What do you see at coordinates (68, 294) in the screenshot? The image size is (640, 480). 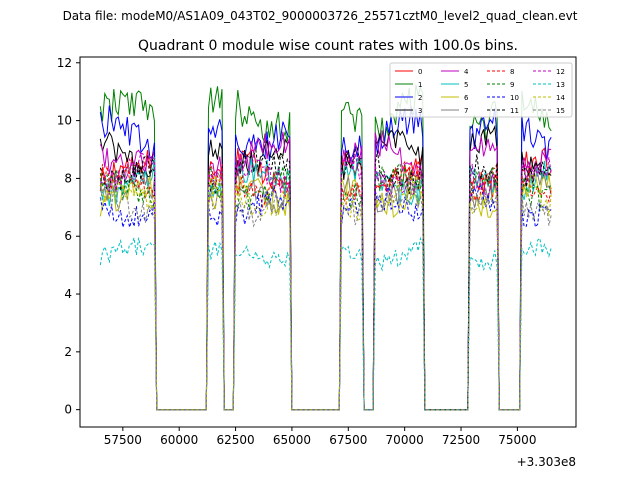 I see `y-tick-label: 4` at bounding box center [68, 294].